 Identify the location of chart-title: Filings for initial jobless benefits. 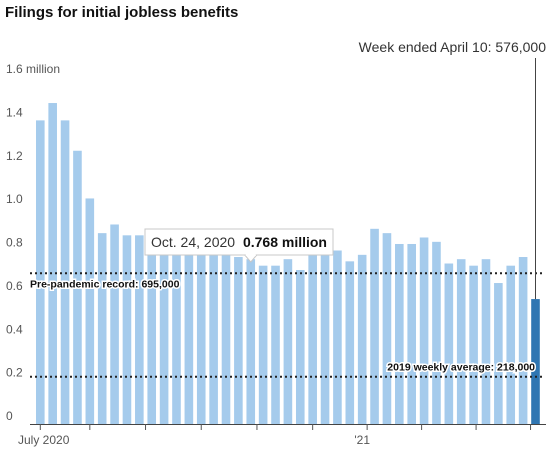
(122, 12).